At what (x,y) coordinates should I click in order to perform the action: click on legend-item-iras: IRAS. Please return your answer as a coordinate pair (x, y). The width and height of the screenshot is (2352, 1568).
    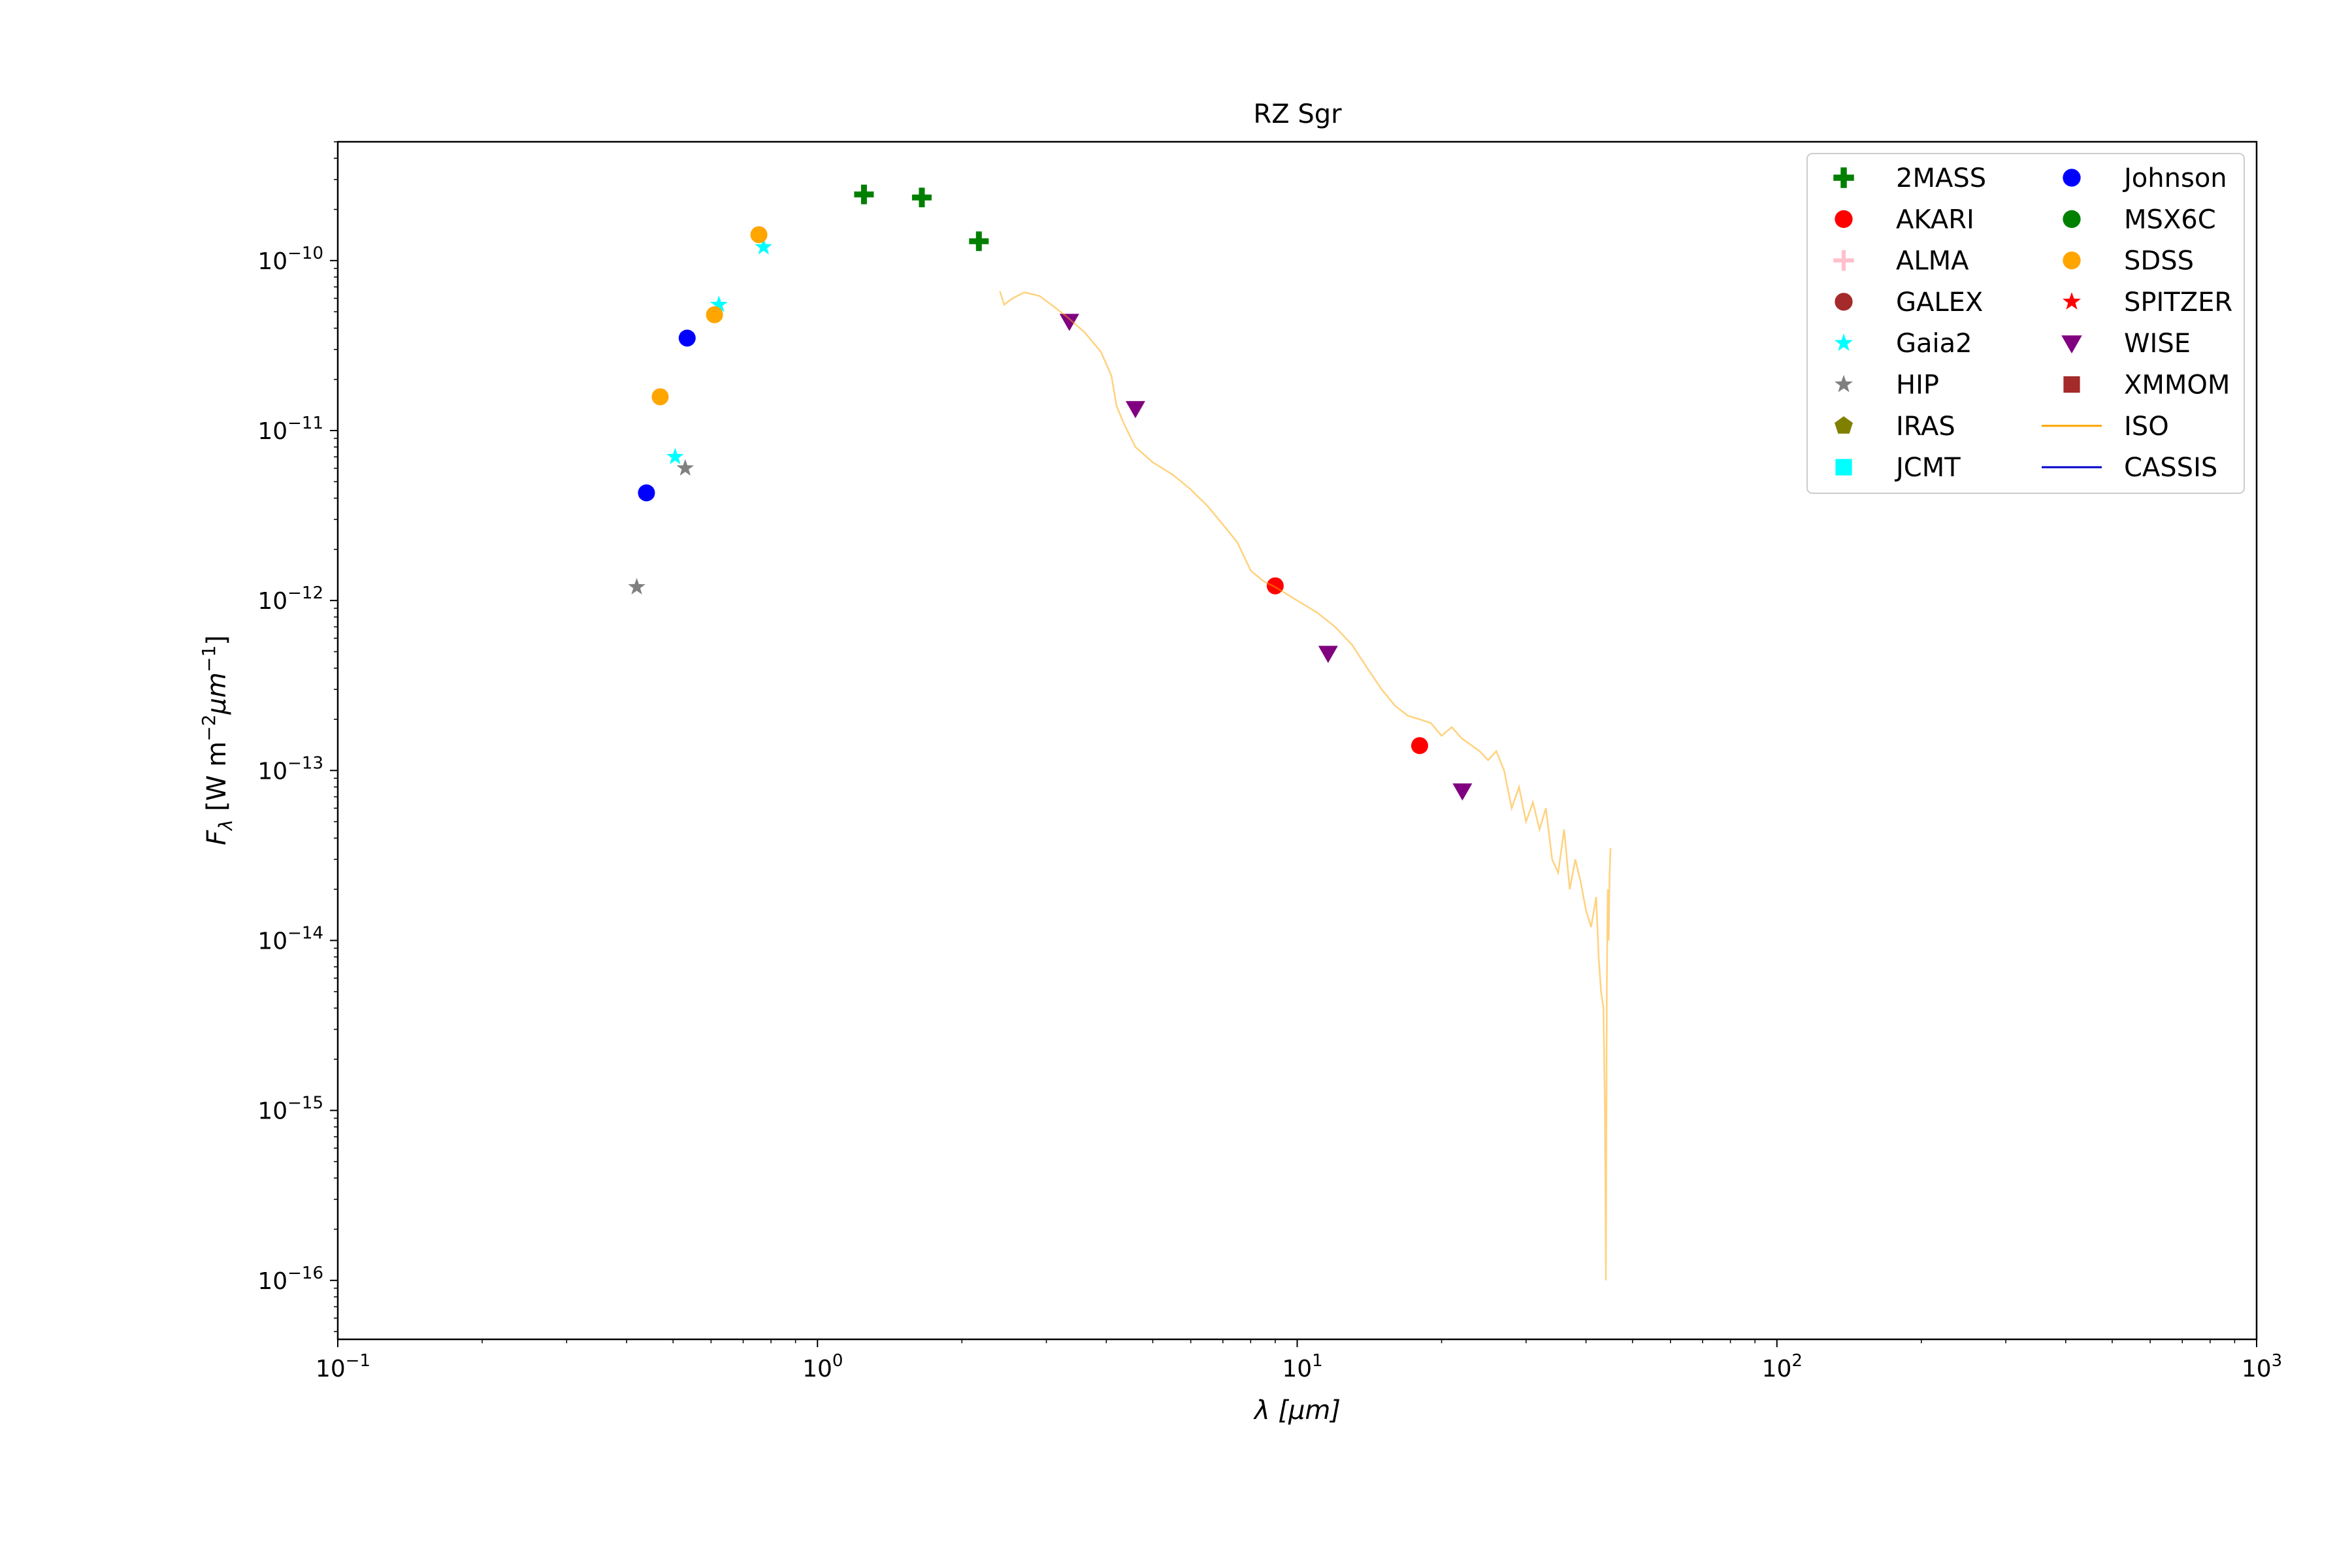
    Looking at the image, I should click on (1895, 427).